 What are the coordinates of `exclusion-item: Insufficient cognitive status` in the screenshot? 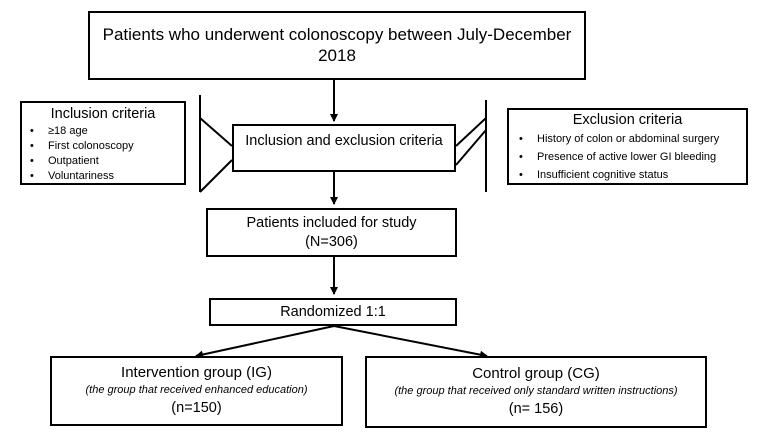 It's located at (632, 175).